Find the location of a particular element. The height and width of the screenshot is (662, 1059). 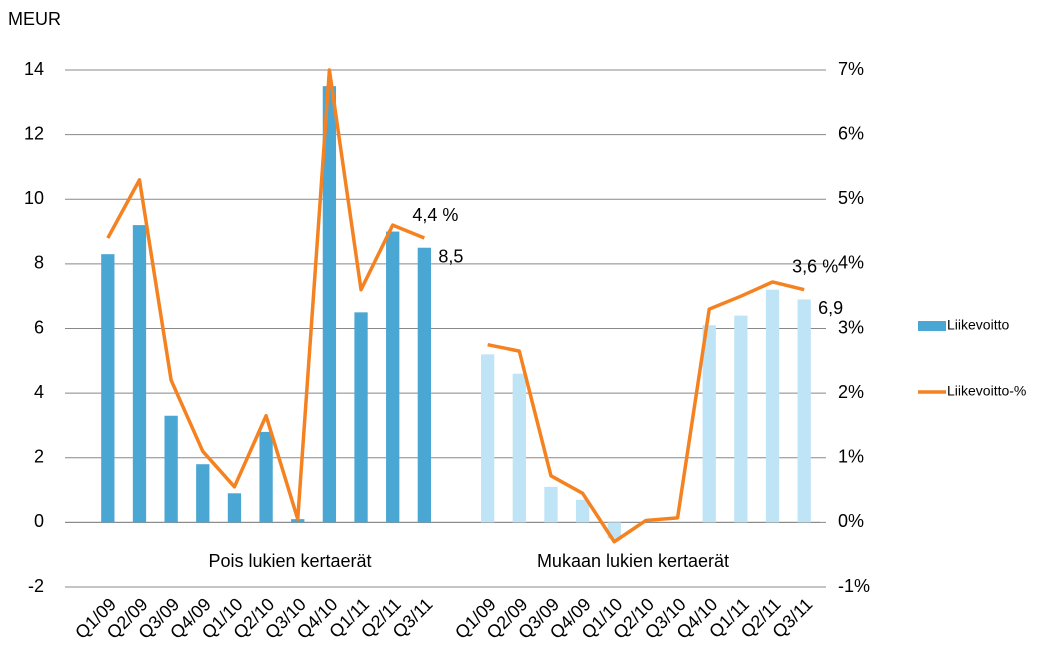

y2-tick-label: 1% is located at coordinates (851, 457).